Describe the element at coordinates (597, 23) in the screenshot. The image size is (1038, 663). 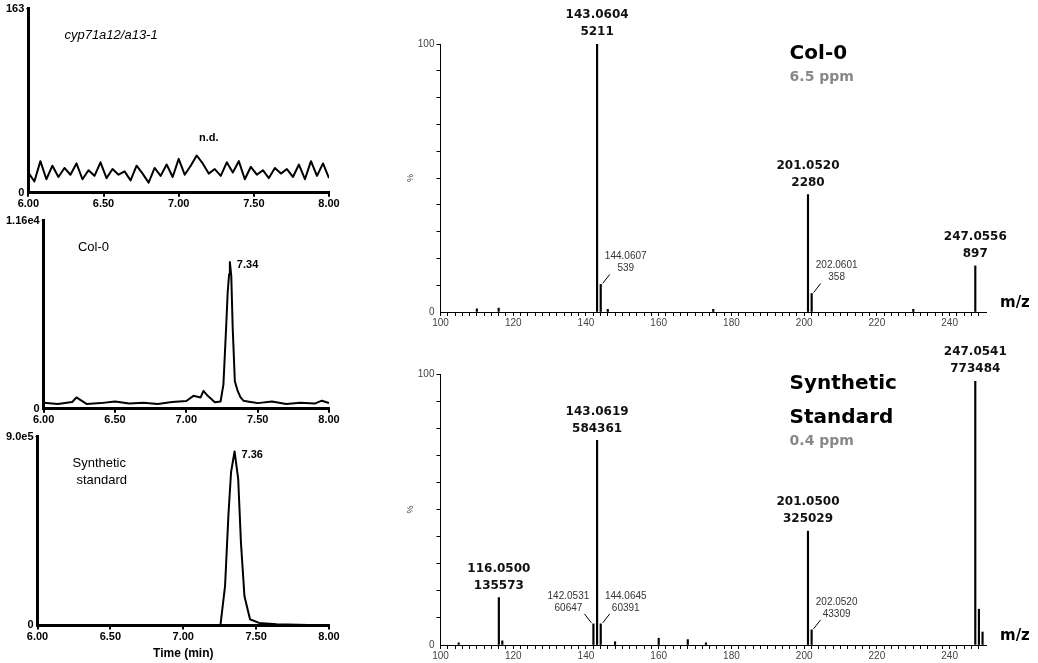
I see `annotation: 143.0604 5211` at that location.